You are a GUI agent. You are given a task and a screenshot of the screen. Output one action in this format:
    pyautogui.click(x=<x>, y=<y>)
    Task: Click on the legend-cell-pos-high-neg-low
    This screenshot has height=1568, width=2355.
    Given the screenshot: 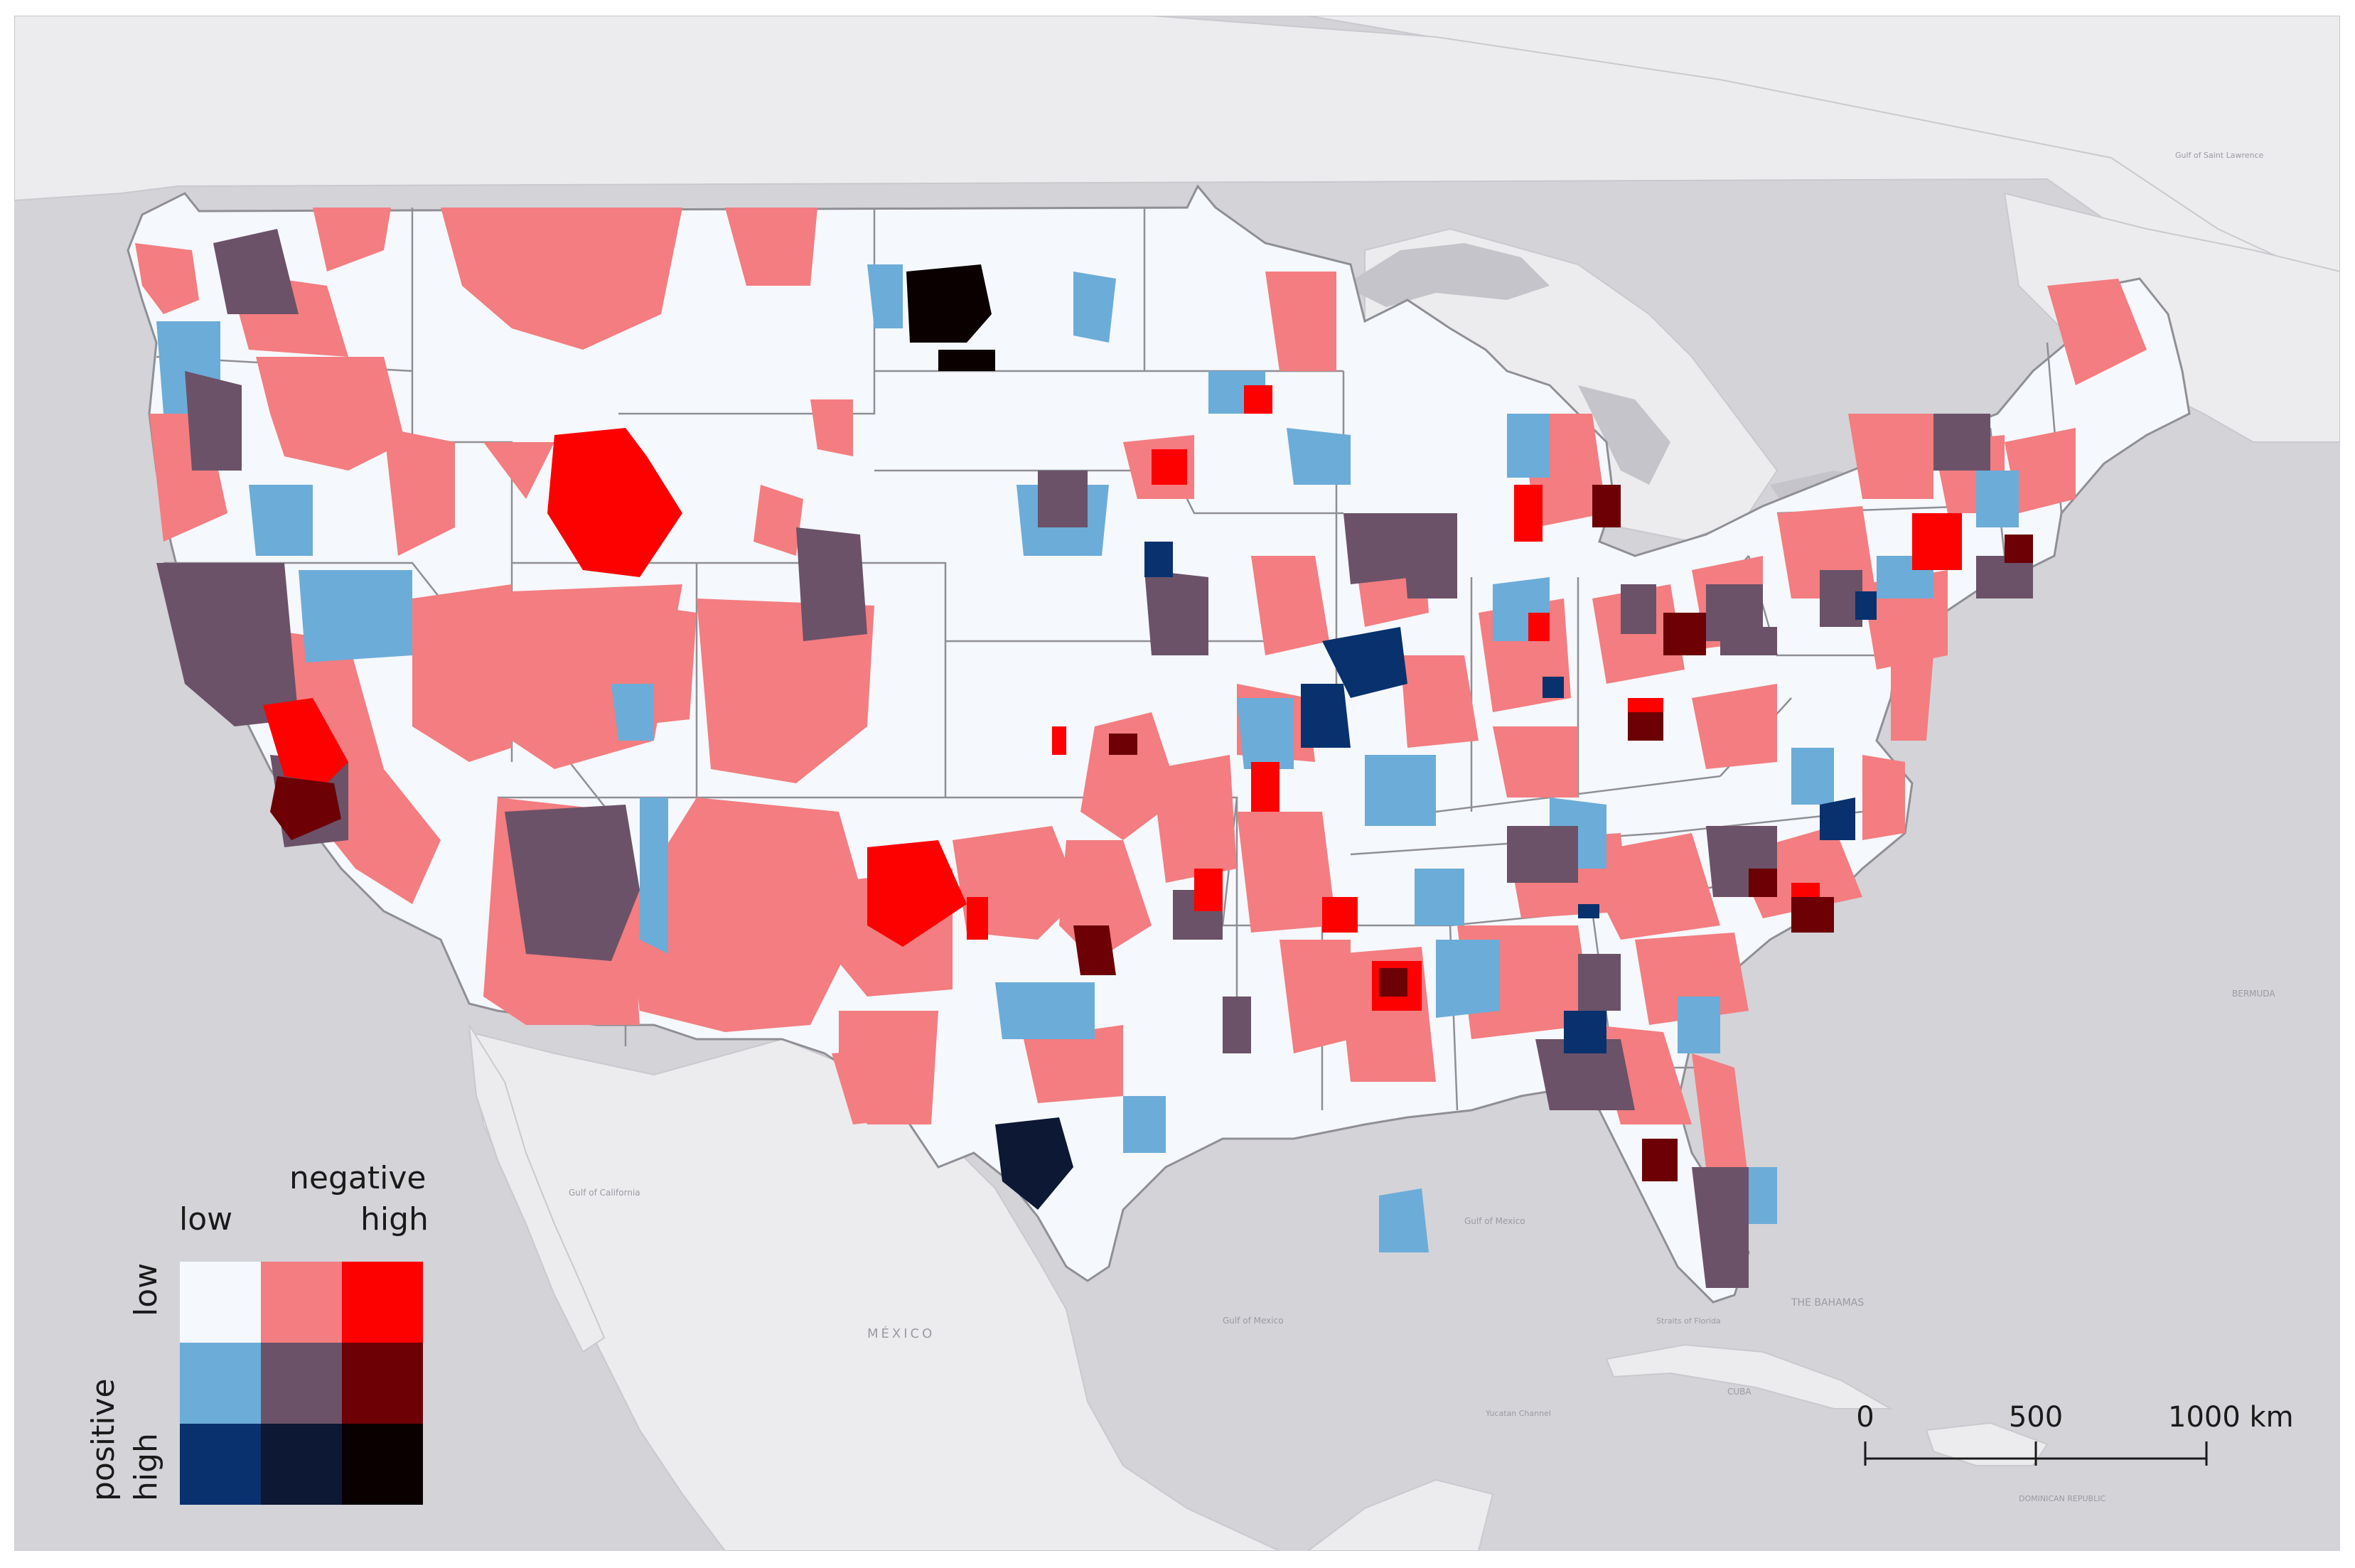 What is the action you would take?
    pyautogui.click(x=220, y=1465)
    